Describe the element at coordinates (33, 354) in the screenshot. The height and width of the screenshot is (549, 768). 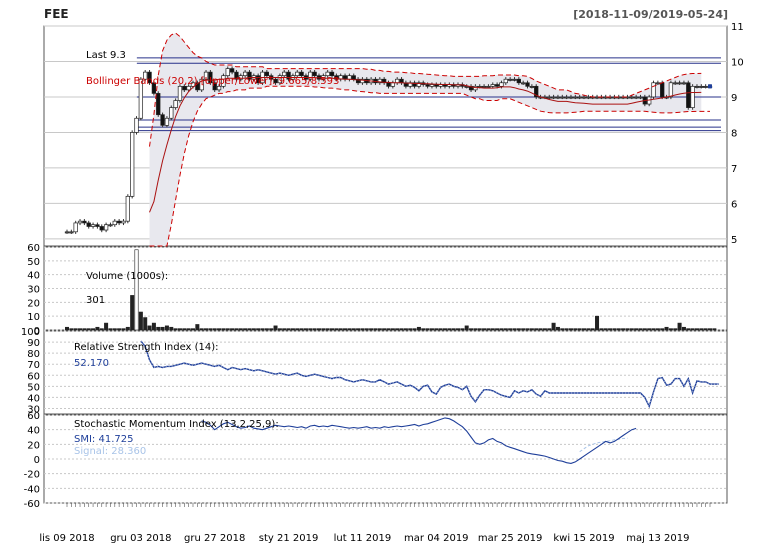
I see `rsi-tick-label: 80` at that location.